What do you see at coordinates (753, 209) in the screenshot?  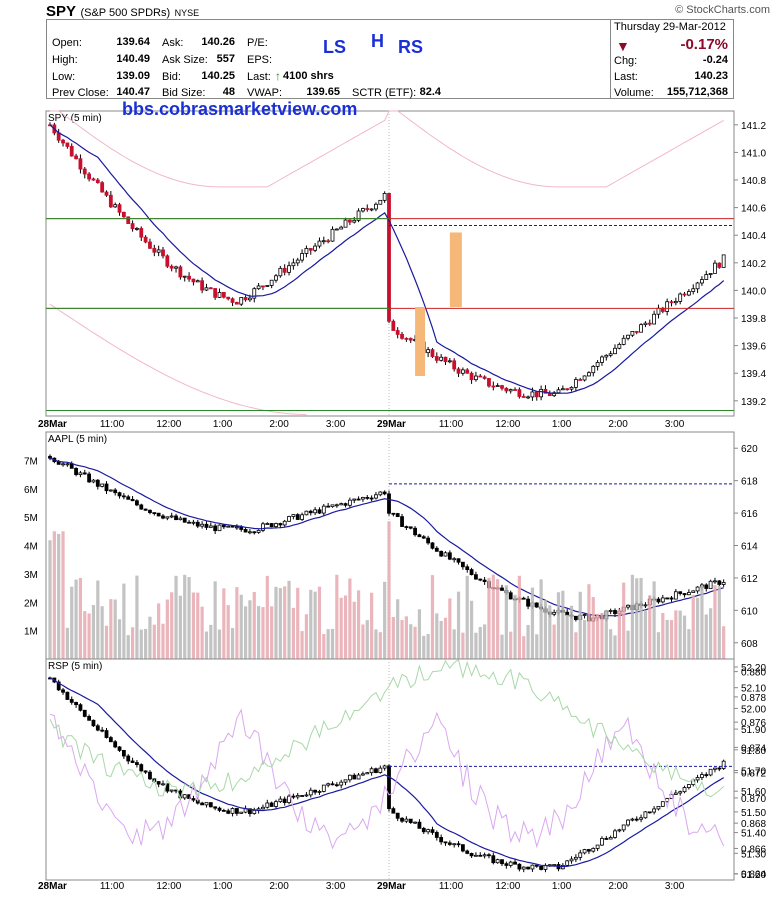 I see `y-tick-label: 140.6` at bounding box center [753, 209].